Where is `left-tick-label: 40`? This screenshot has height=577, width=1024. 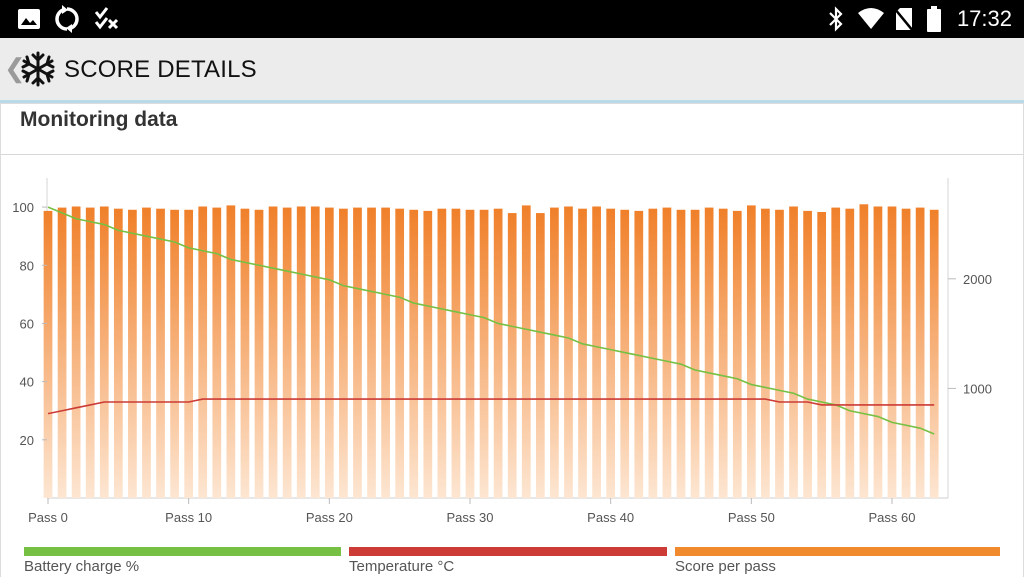
left-tick-label: 40 is located at coordinates (27, 382).